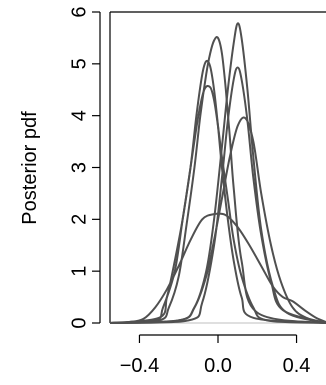 This screenshot has height=385, width=326. Describe the element at coordinates (79, 219) in the screenshot. I see `y-tick-label: 2` at that location.